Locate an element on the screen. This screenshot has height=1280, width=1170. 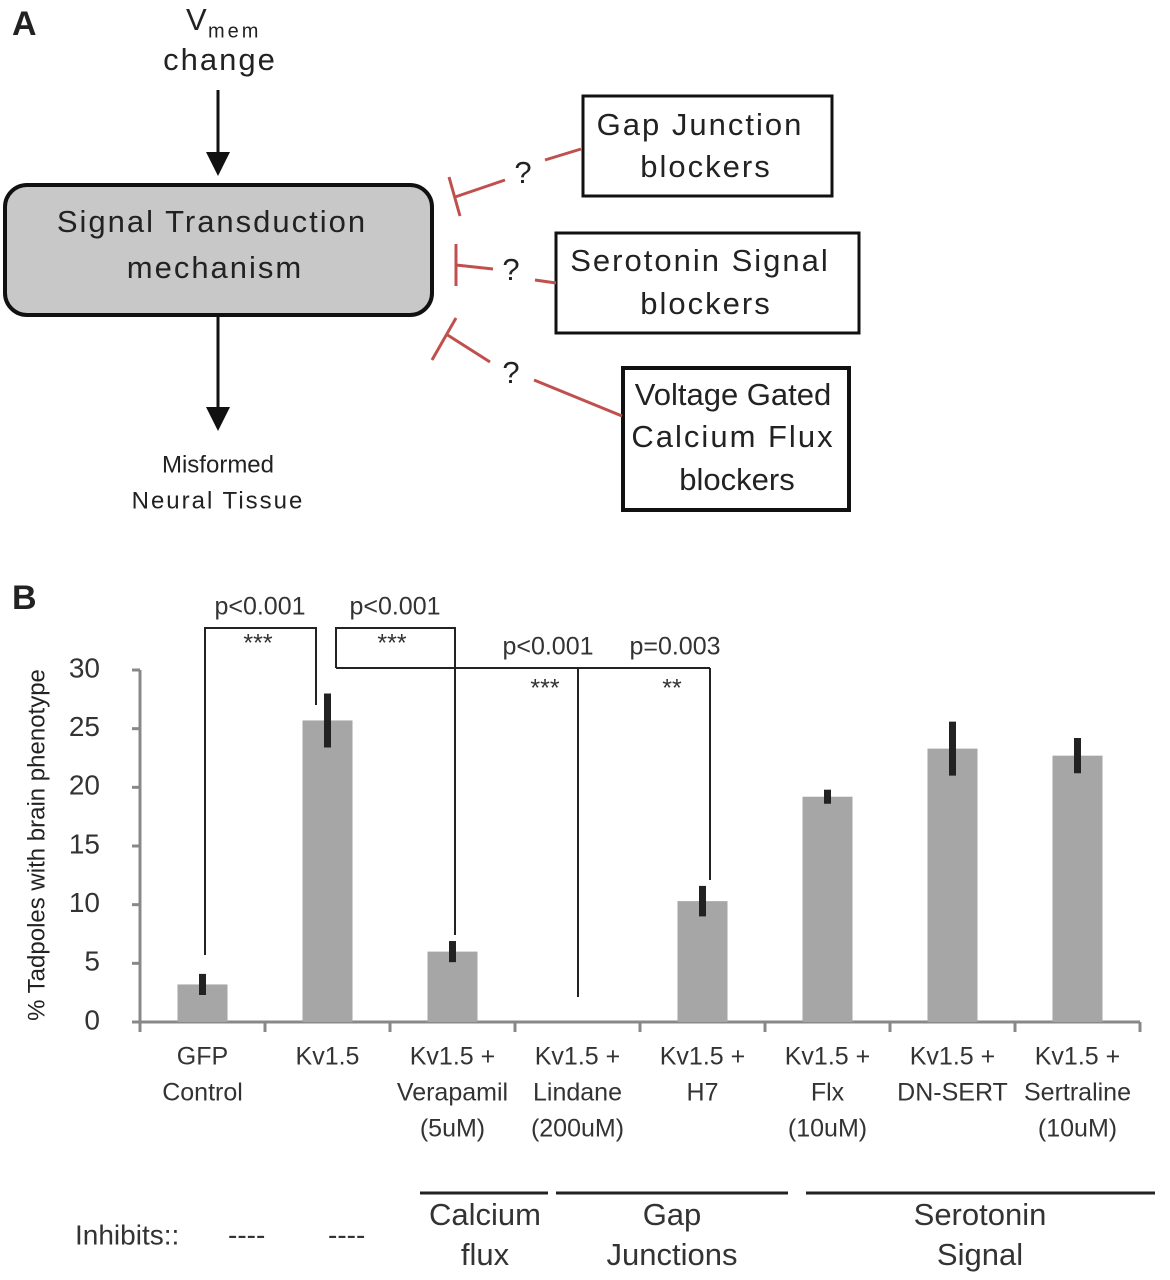
x-tick-label: DN-SERT is located at coordinates (952, 1093).